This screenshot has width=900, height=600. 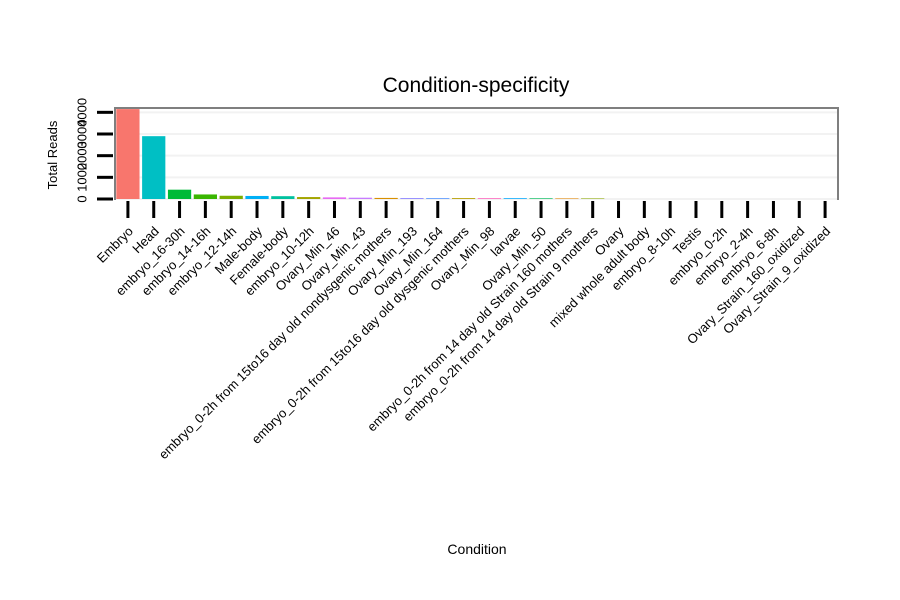 I want to click on x-axis-ticks, so click(x=476, y=209).